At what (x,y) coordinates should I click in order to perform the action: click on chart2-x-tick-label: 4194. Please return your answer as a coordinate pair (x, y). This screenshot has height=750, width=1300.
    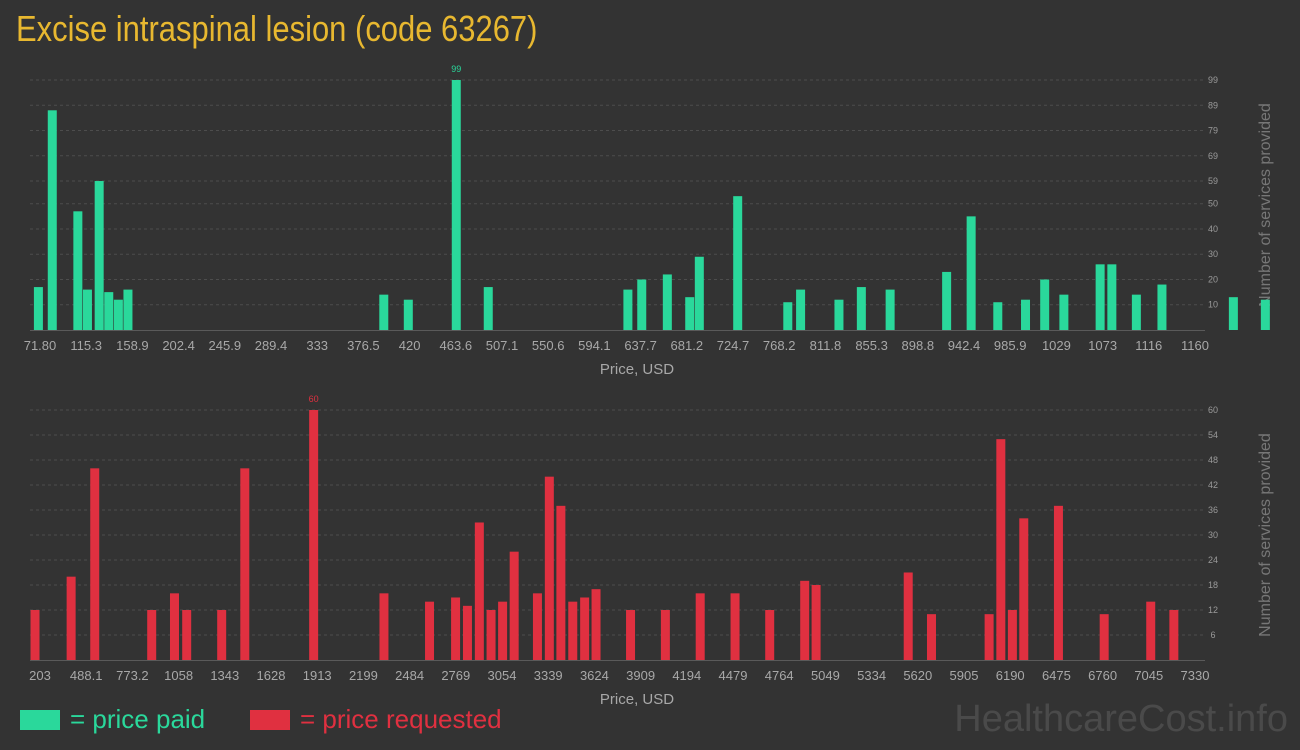
    Looking at the image, I should click on (686, 675).